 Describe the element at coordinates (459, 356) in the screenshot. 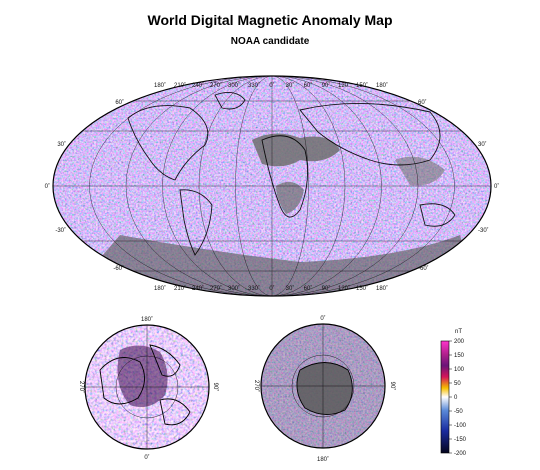

I see `legend-tick: 150` at that location.